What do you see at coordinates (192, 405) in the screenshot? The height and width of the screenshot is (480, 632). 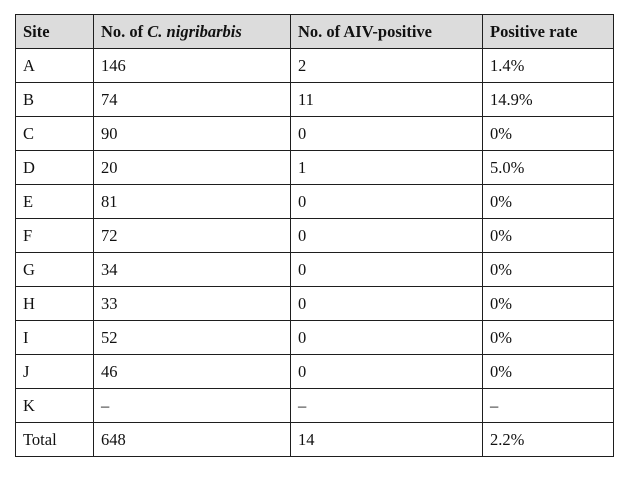 I see `cell-count: –` at bounding box center [192, 405].